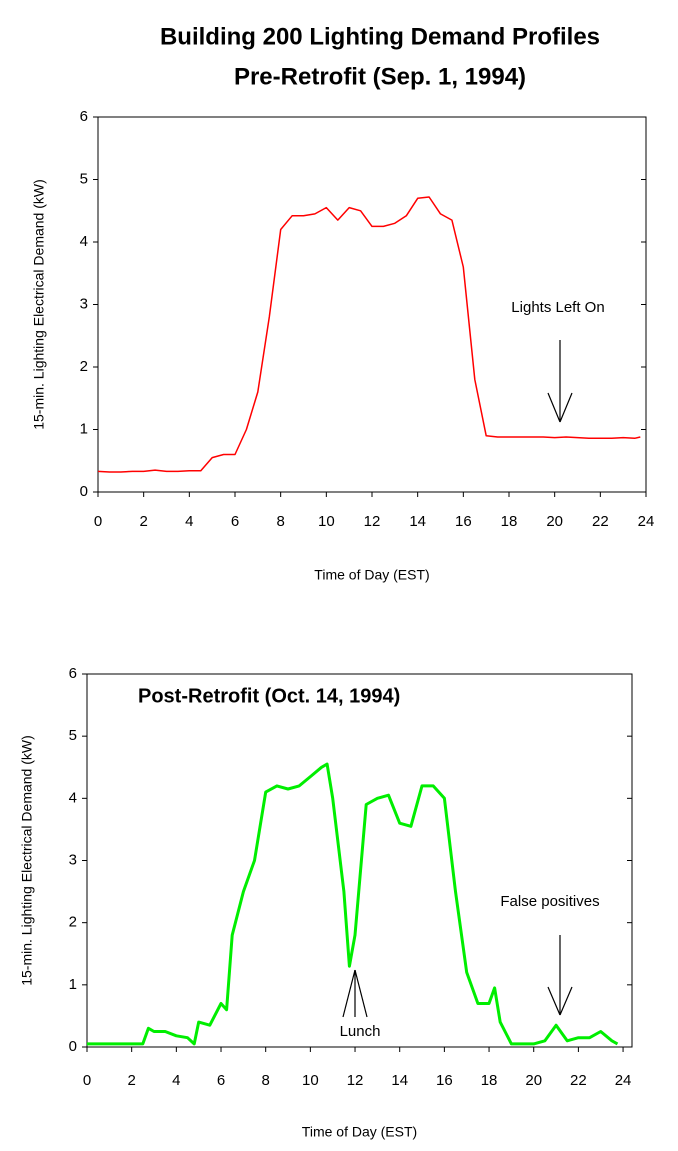  I want to click on chart-title: Post-Retrofit (Oct. 14, 1994), so click(269, 696).